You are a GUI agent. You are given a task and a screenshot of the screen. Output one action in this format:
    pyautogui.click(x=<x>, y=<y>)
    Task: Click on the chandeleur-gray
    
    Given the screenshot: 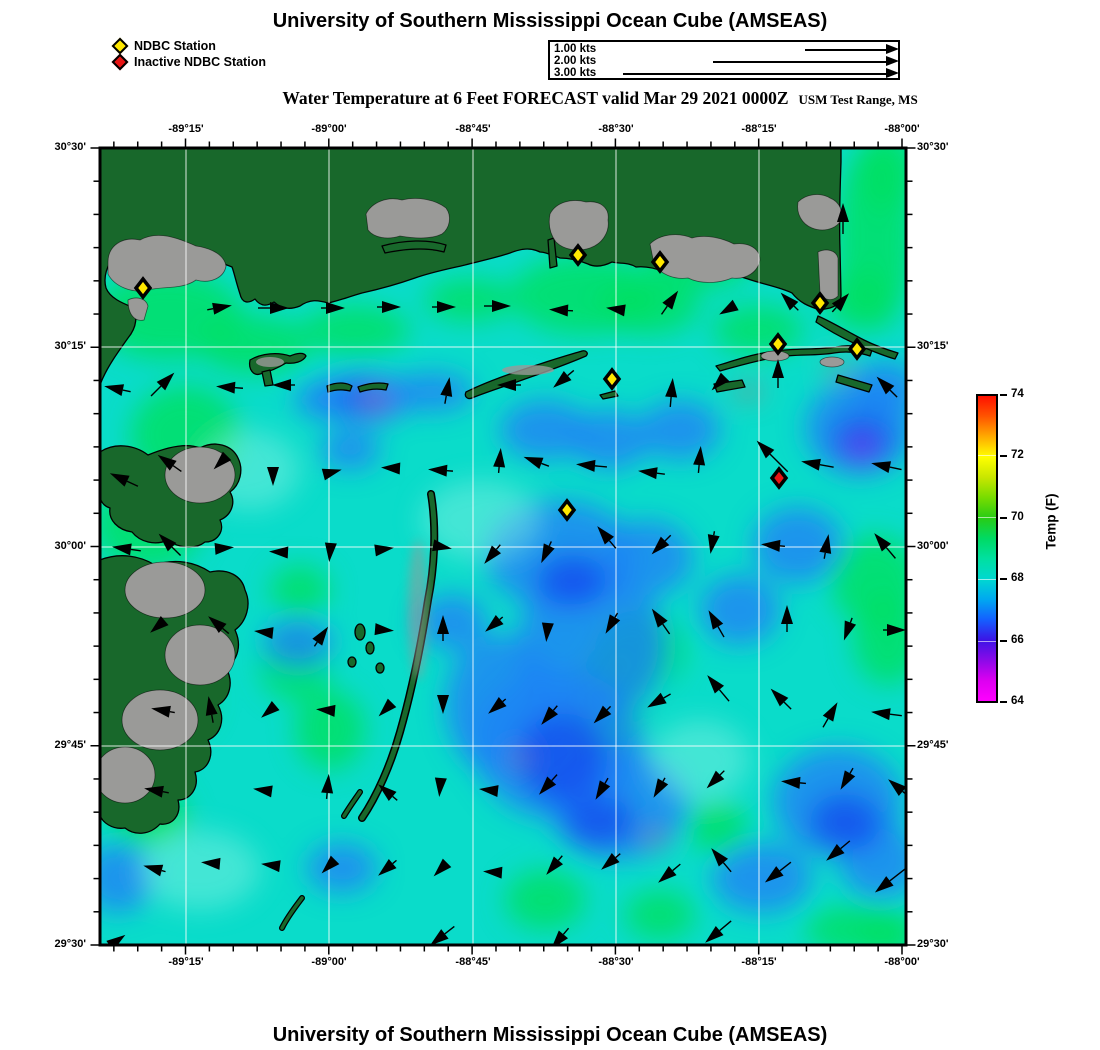 What is the action you would take?
    pyautogui.click(x=418, y=610)
    